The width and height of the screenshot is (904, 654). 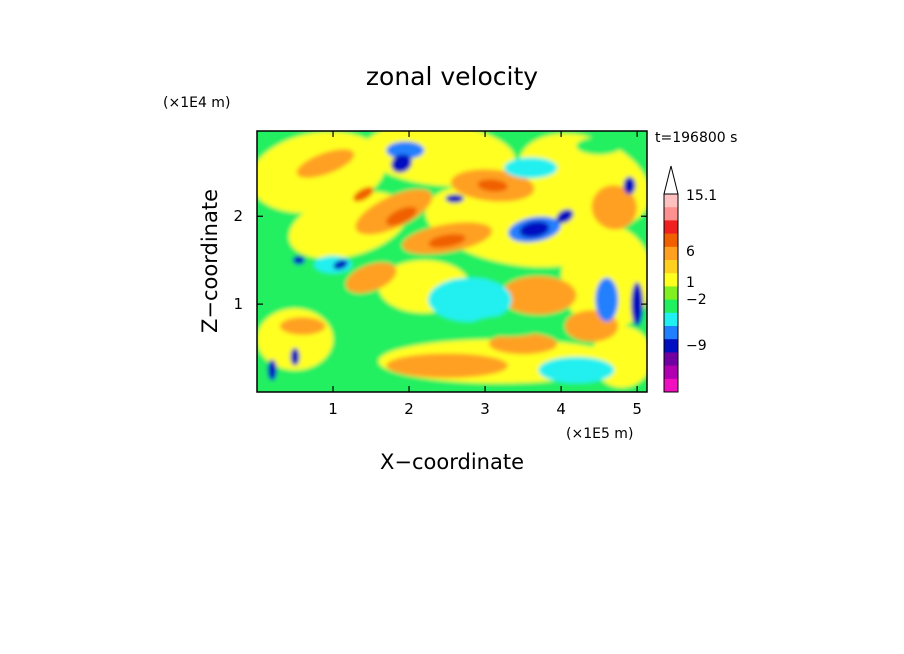 What do you see at coordinates (561, 409) in the screenshot?
I see `x-tick-label: 4` at bounding box center [561, 409].